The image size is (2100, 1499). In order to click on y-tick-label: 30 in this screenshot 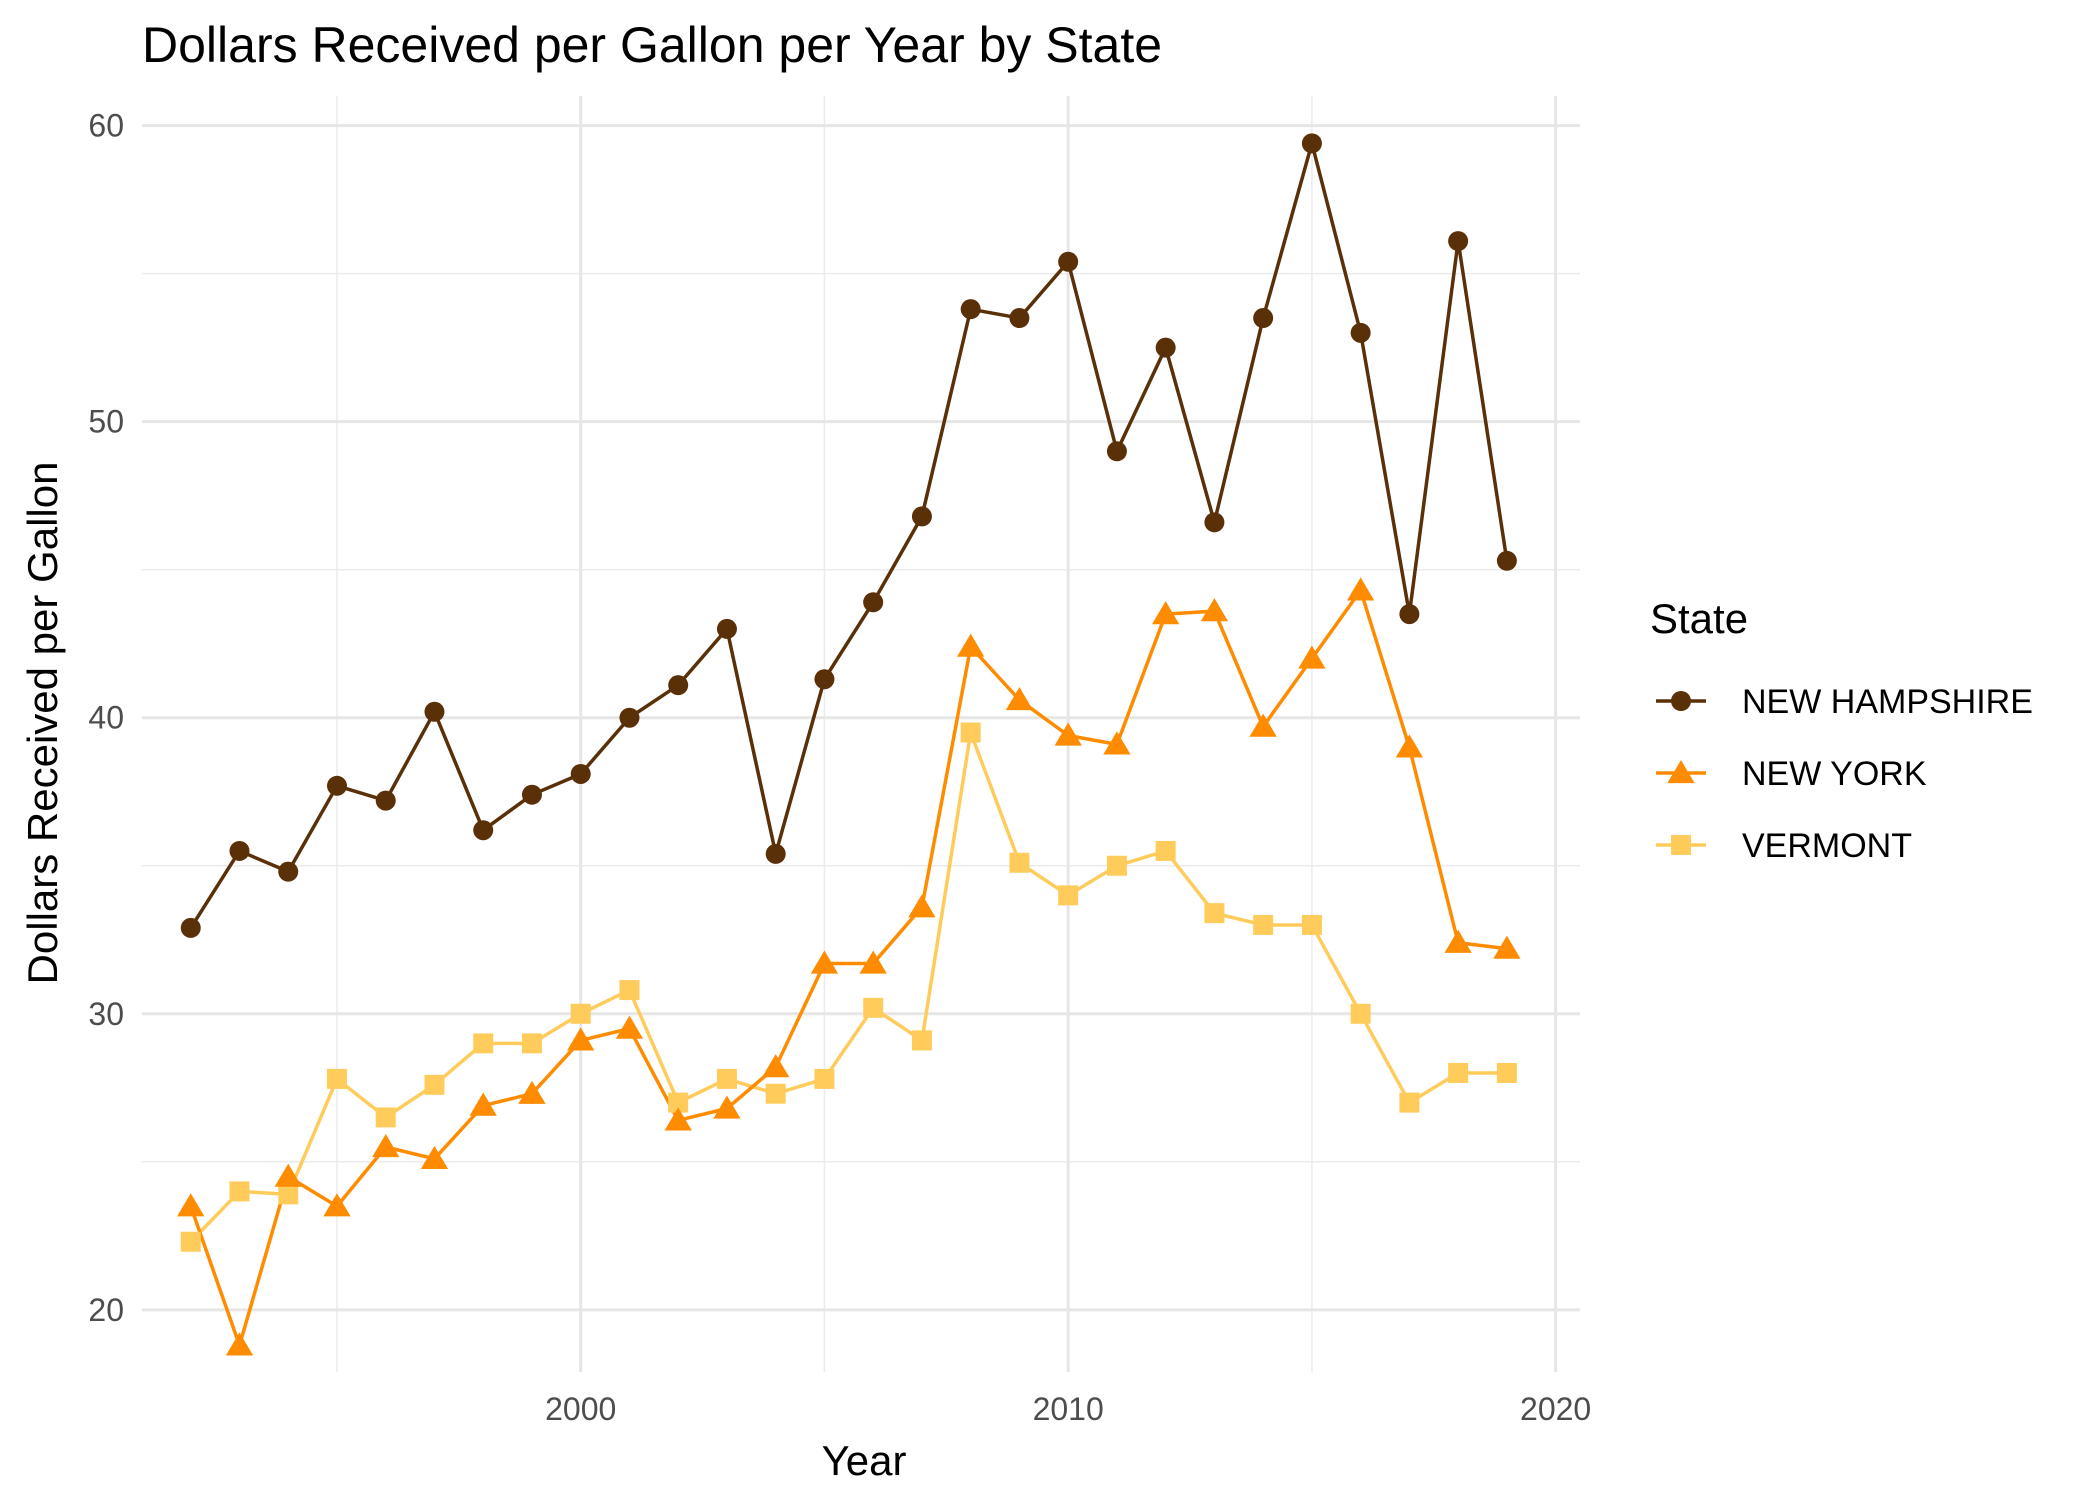, I will do `click(106, 1014)`.